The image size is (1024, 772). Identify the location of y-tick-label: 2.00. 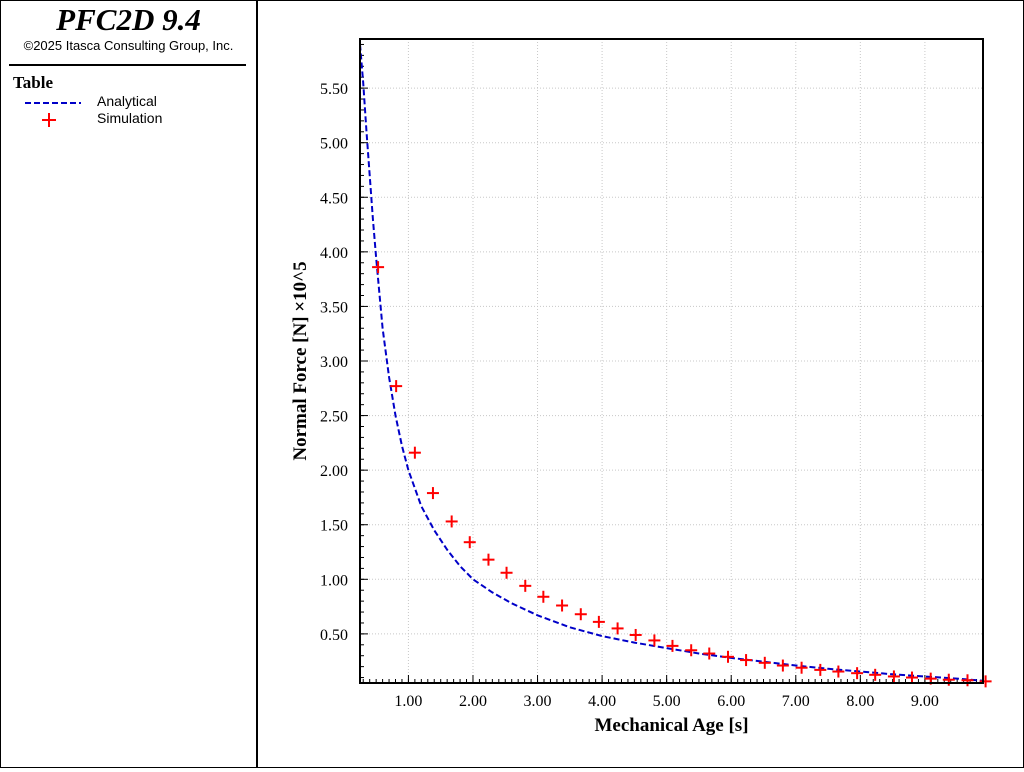
(334, 471).